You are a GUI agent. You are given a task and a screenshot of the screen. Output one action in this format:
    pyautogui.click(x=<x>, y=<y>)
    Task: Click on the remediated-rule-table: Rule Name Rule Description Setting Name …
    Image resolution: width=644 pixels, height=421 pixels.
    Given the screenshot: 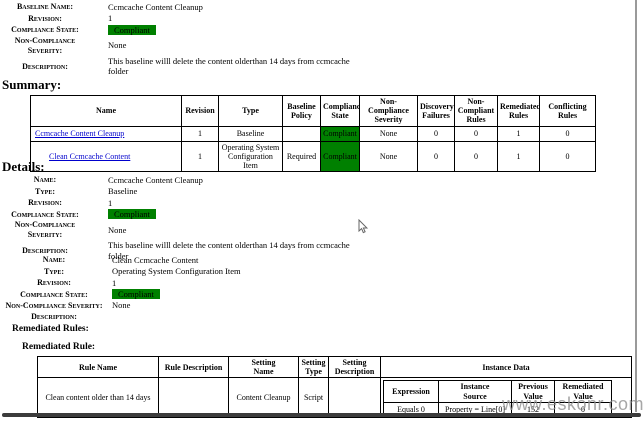 What is the action you would take?
    pyautogui.click(x=334, y=387)
    